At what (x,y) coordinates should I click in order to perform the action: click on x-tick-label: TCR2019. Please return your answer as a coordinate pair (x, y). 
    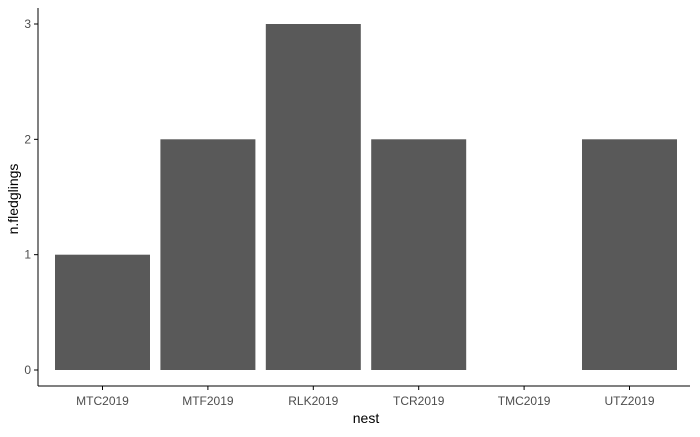
    Looking at the image, I should click on (419, 401).